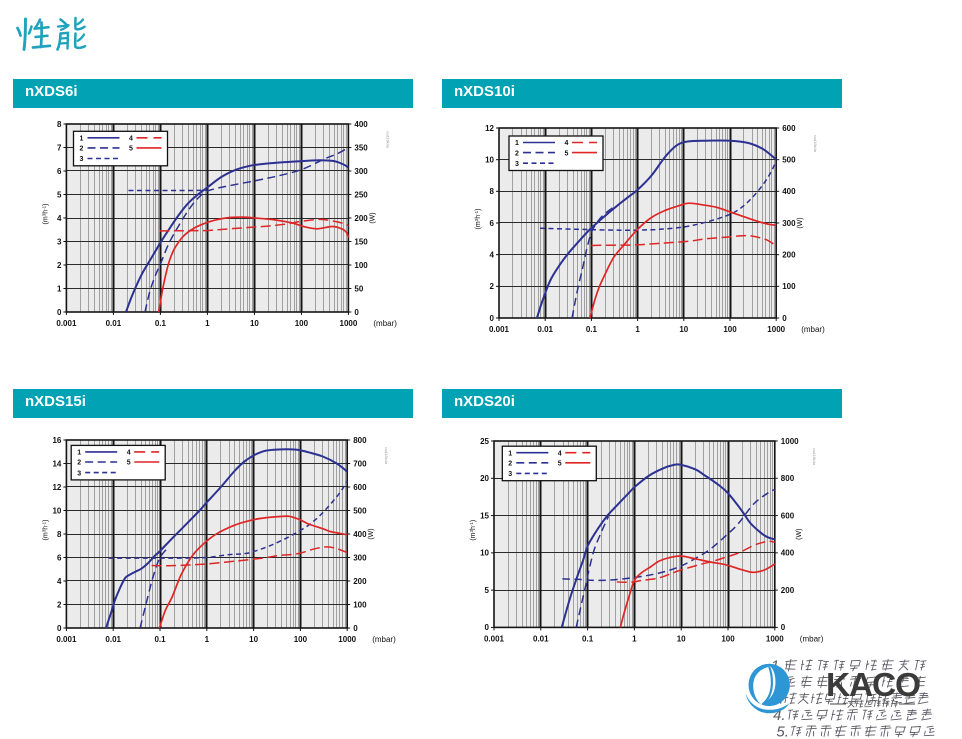 The width and height of the screenshot is (962, 739). What do you see at coordinates (361, 171) in the screenshot?
I see `svg-text: 300` at bounding box center [361, 171].